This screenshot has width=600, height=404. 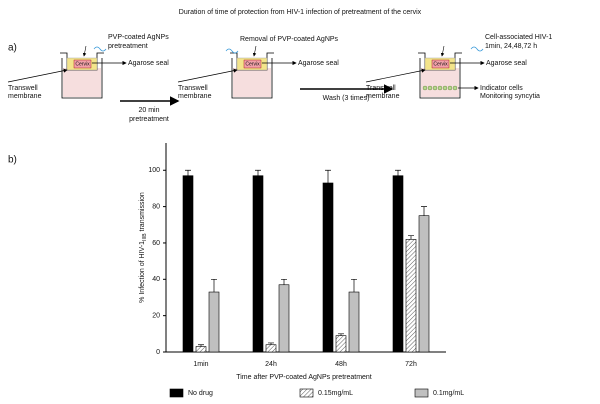 What do you see at coordinates (142, 212) in the screenshot?
I see `y-label-part: transmission` at bounding box center [142, 212].